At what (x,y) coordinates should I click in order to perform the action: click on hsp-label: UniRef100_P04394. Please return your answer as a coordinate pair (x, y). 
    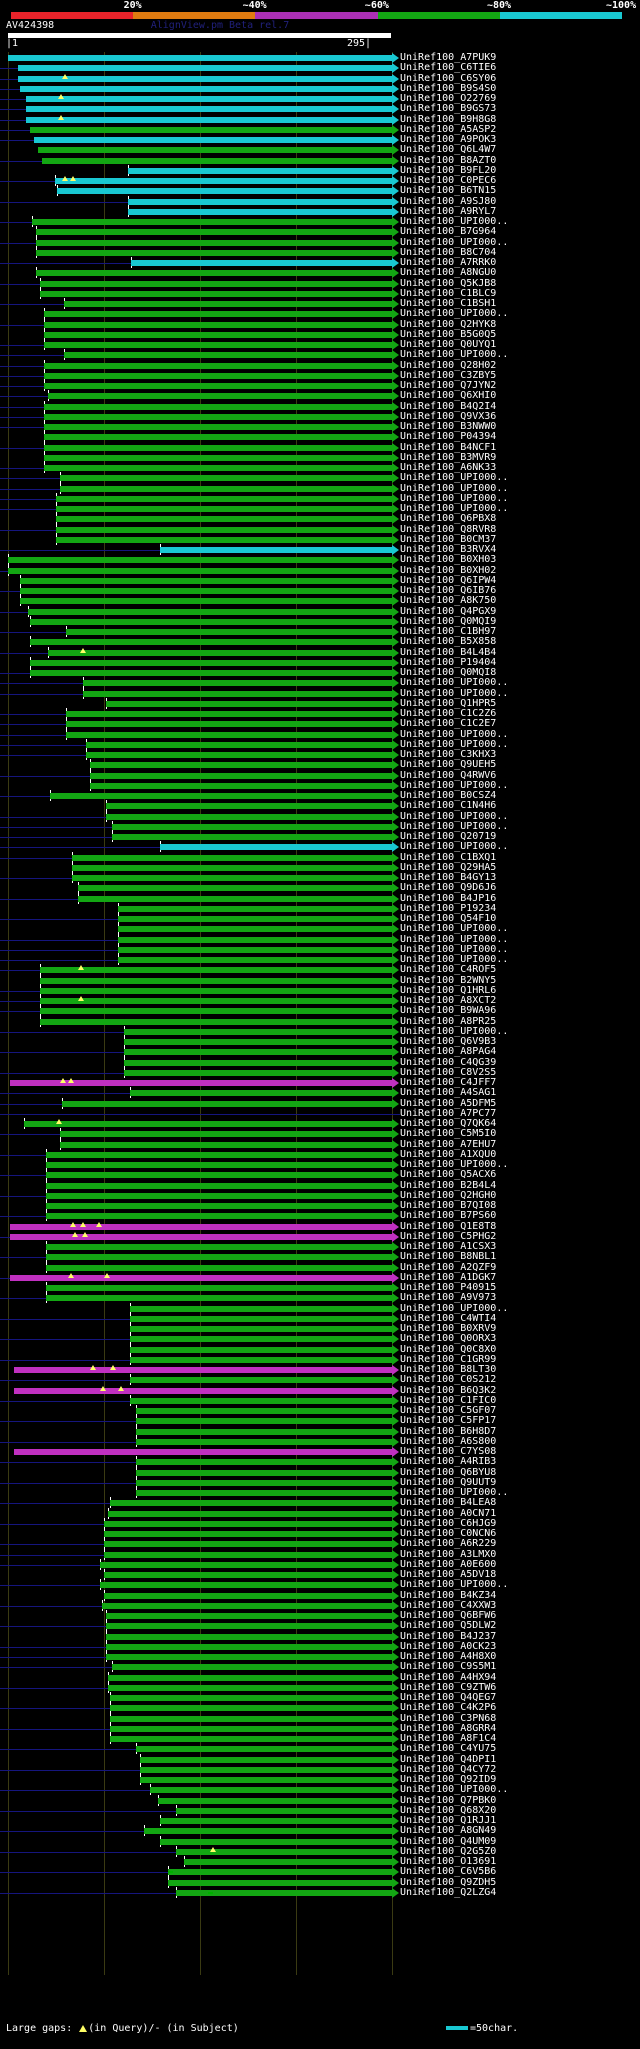
    Looking at the image, I should click on (448, 437).